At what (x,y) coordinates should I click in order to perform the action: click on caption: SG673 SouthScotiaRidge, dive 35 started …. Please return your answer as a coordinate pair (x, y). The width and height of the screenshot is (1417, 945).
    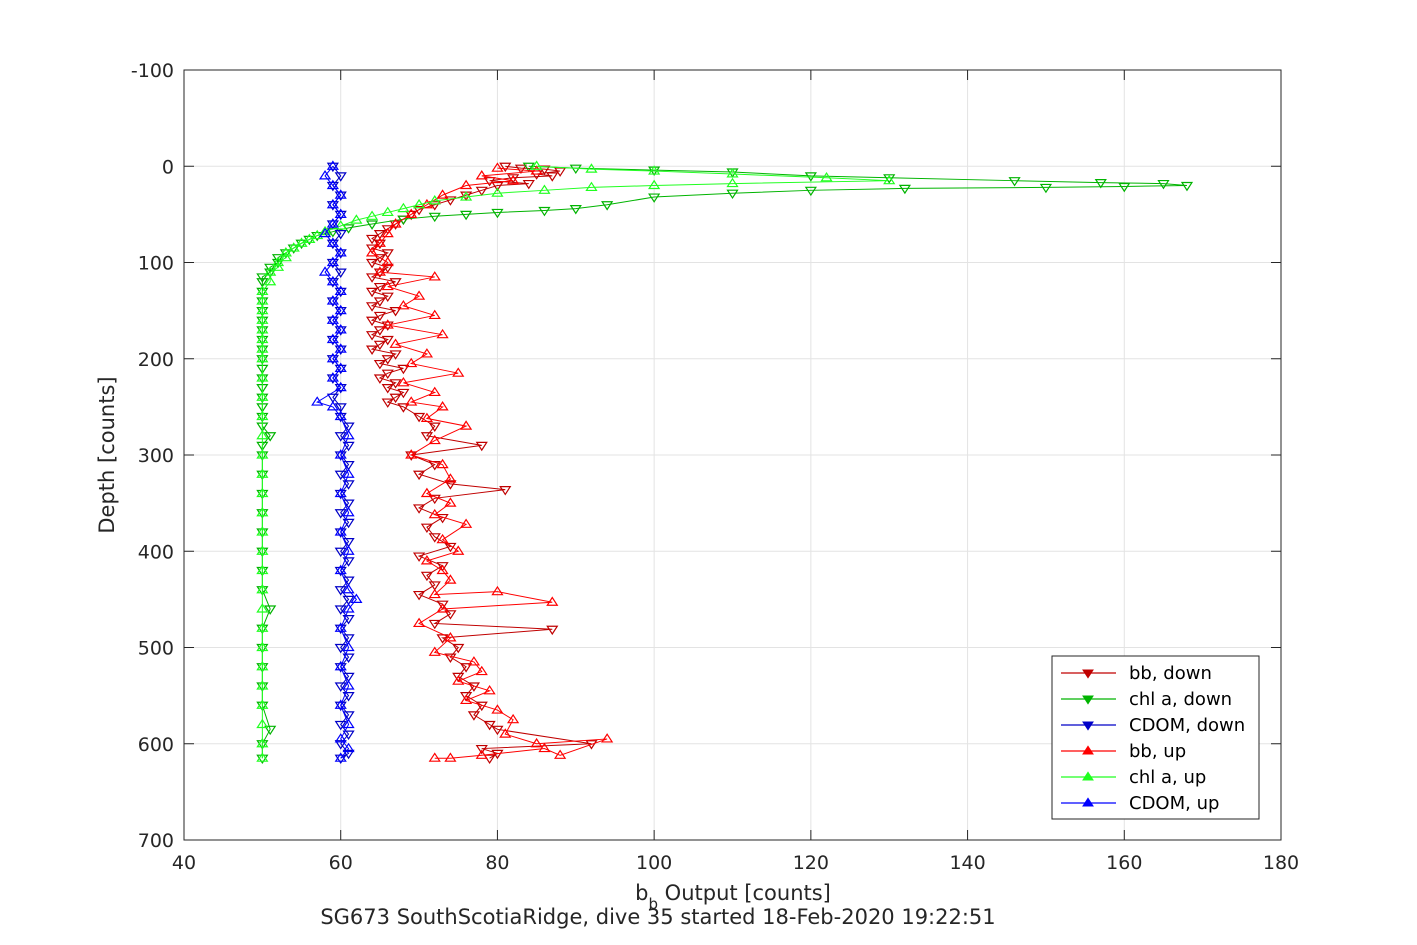
    Looking at the image, I should click on (657, 917).